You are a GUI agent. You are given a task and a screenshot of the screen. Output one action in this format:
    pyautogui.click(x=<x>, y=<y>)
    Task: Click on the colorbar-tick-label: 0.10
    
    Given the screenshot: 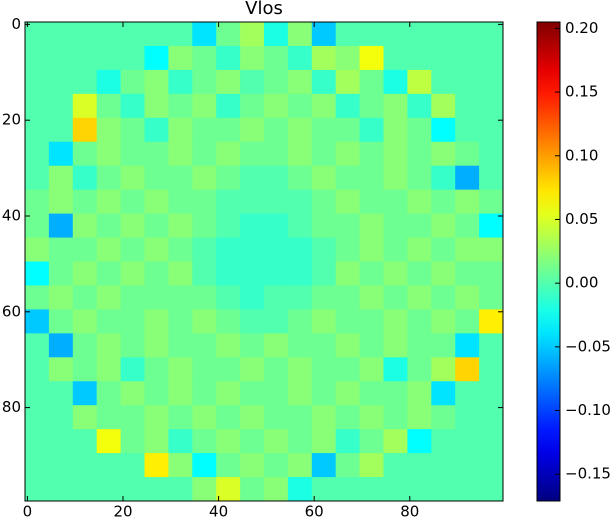 What is the action you would take?
    pyautogui.click(x=581, y=155)
    